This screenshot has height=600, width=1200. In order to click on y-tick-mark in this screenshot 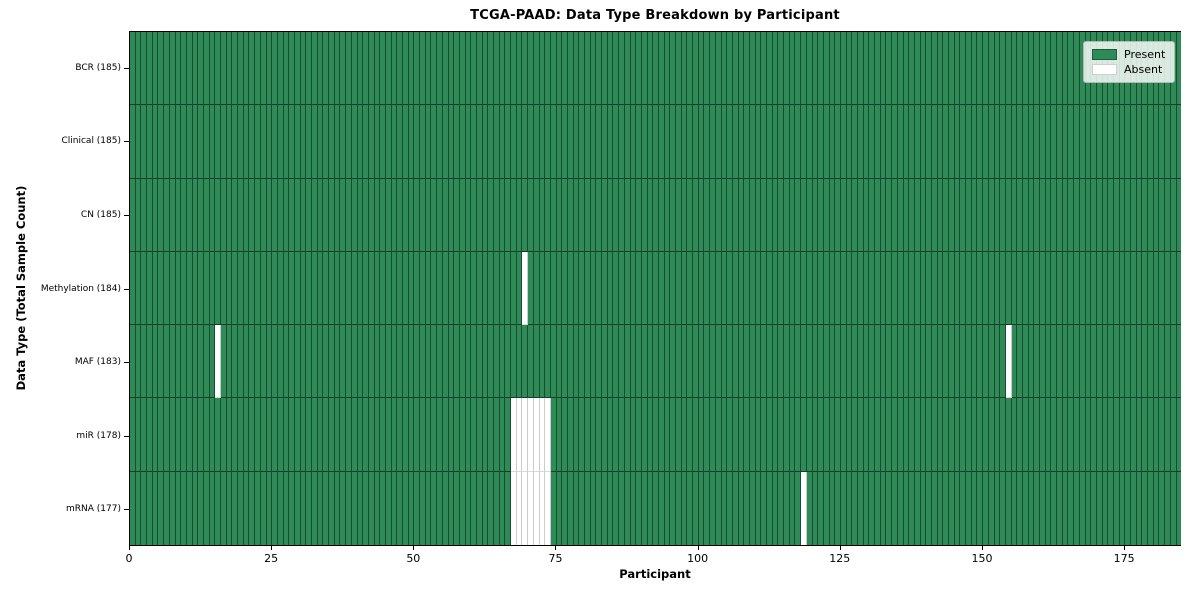, I will do `click(126, 510)`.